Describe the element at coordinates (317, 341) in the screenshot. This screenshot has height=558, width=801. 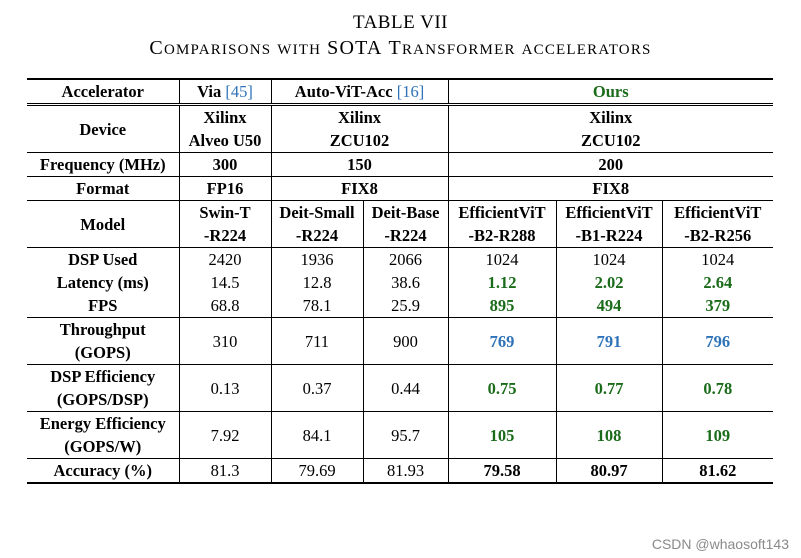
I see `cell: 711` at that location.